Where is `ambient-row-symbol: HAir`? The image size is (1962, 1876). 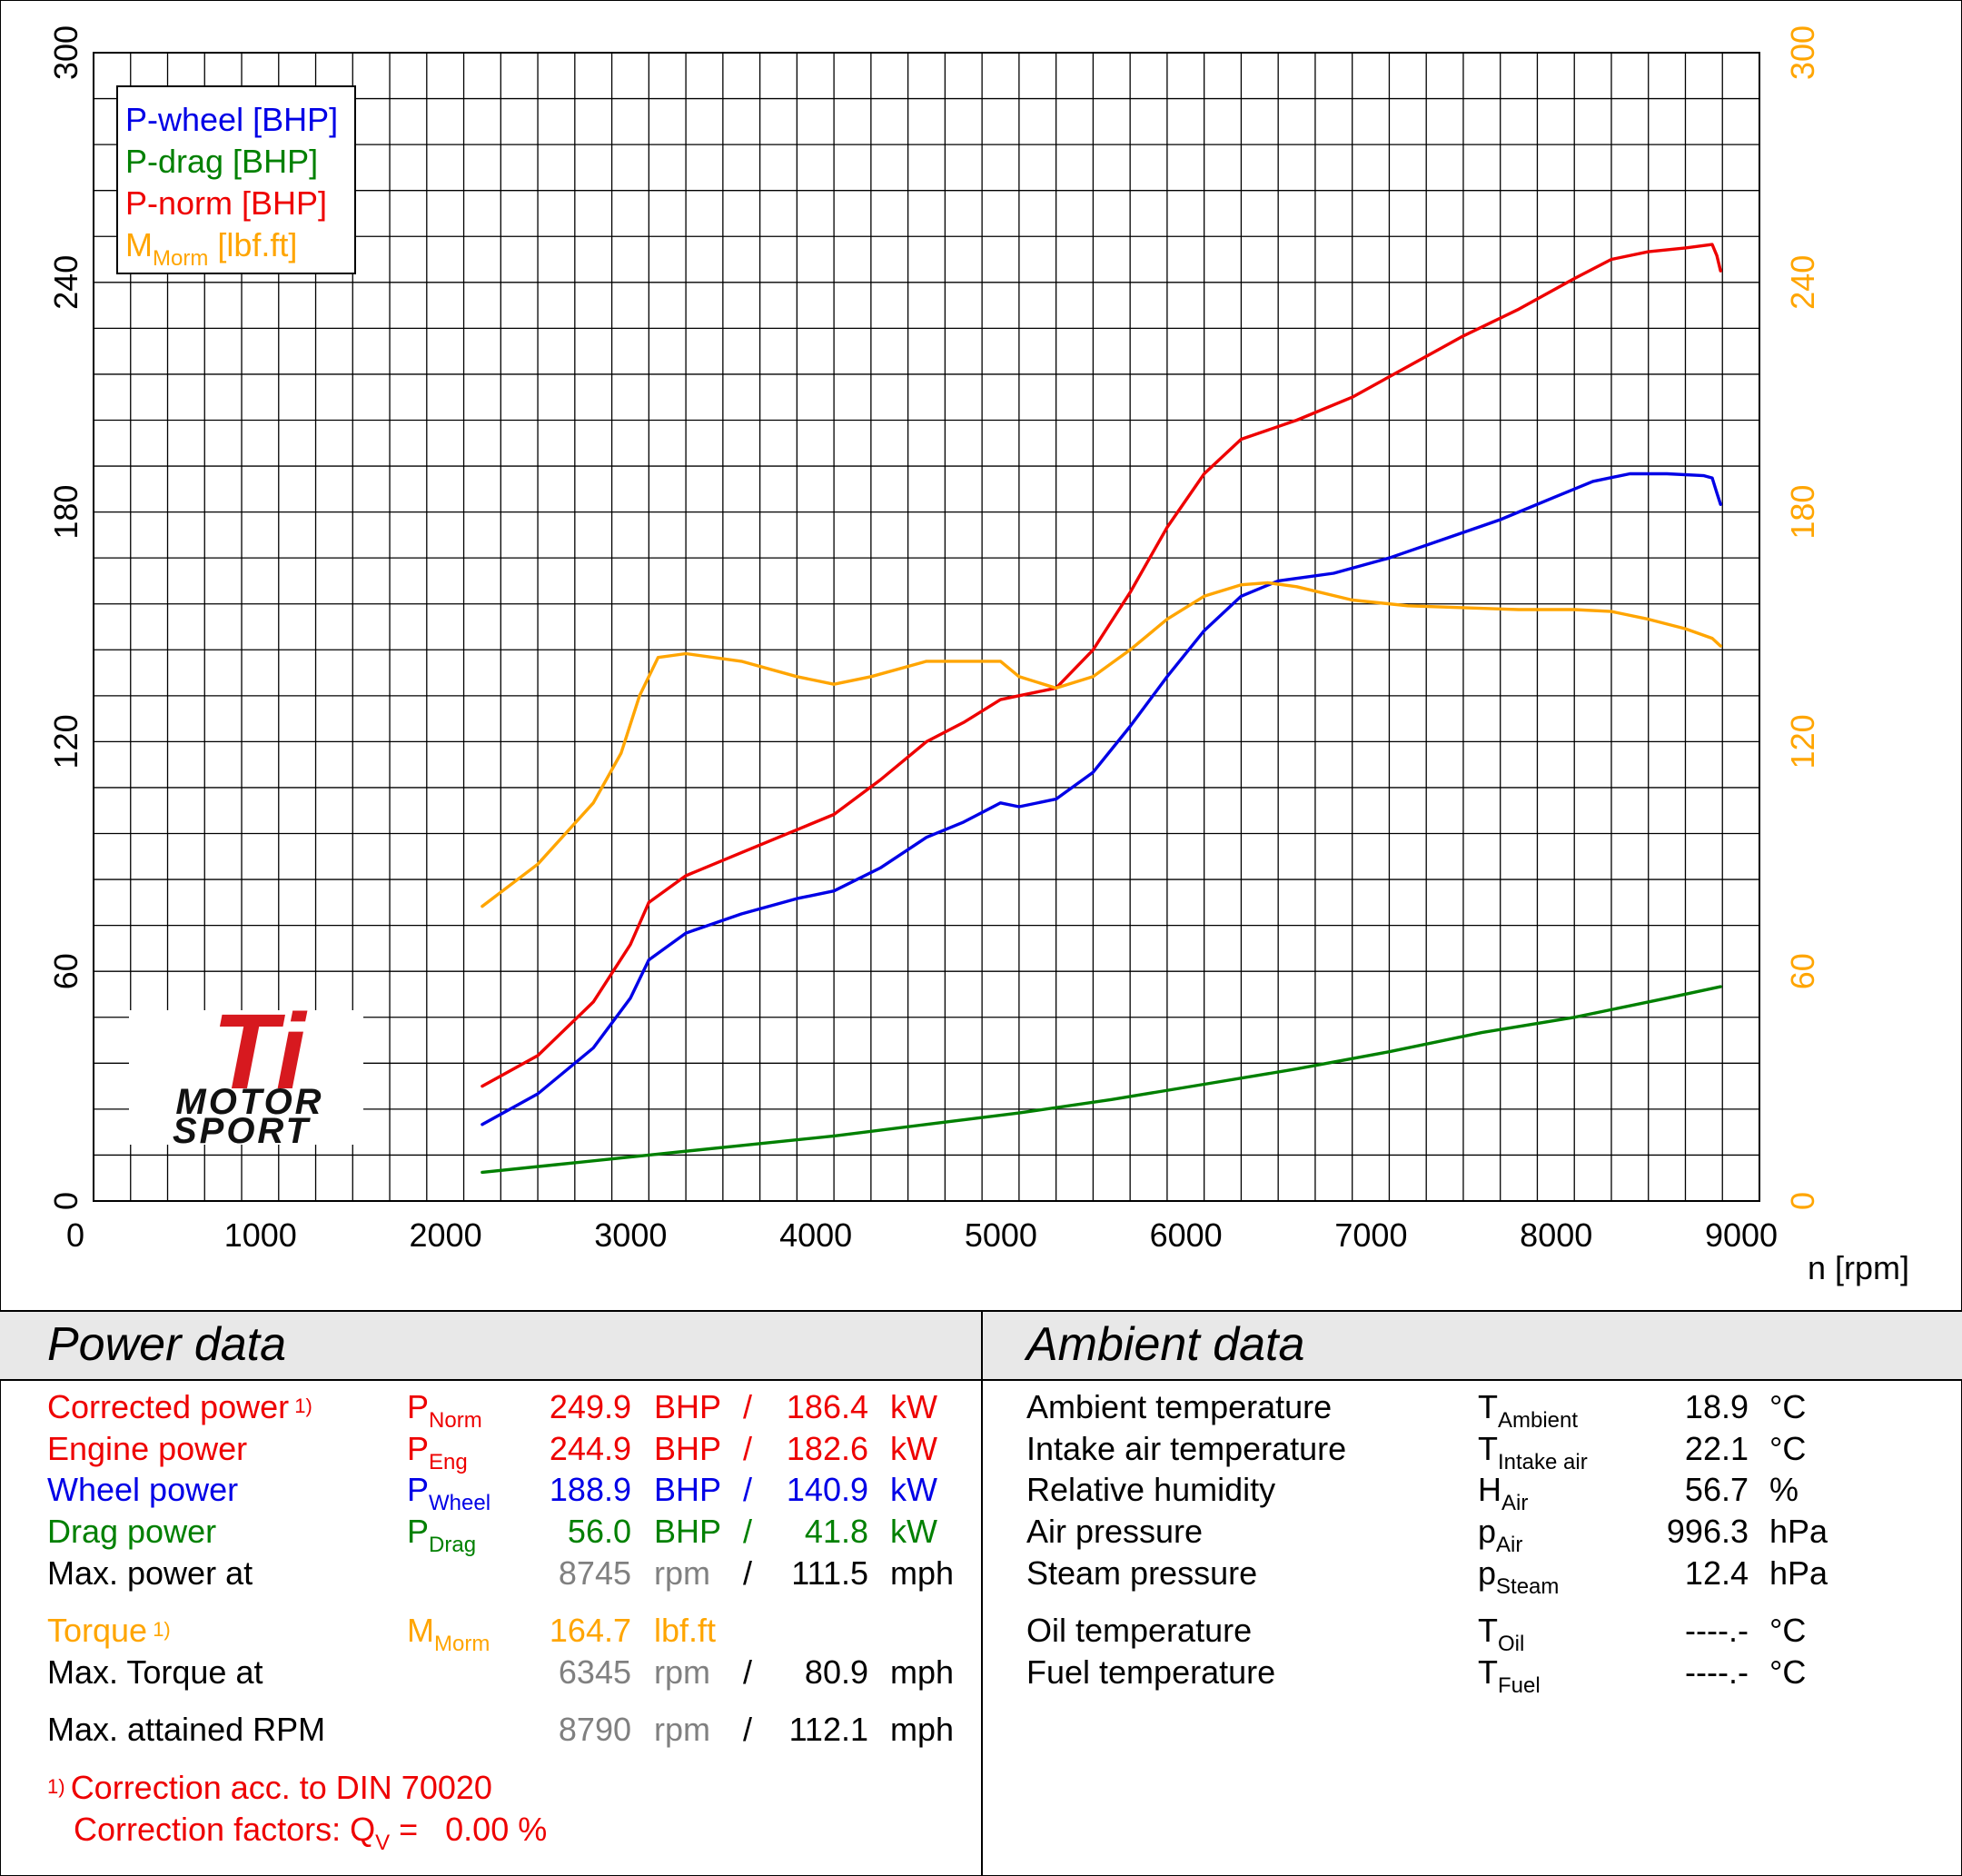 ambient-row-symbol: HAir is located at coordinates (1503, 1493).